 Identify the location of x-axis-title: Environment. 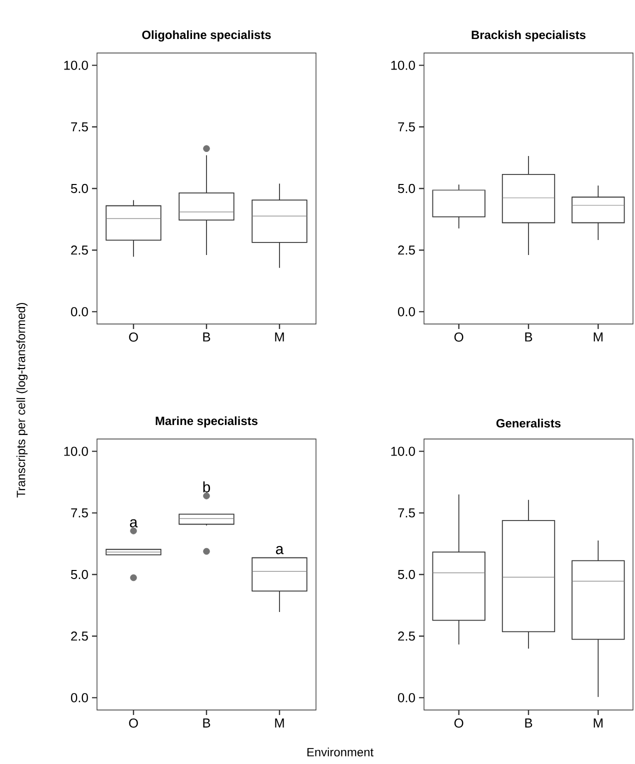
(340, 752).